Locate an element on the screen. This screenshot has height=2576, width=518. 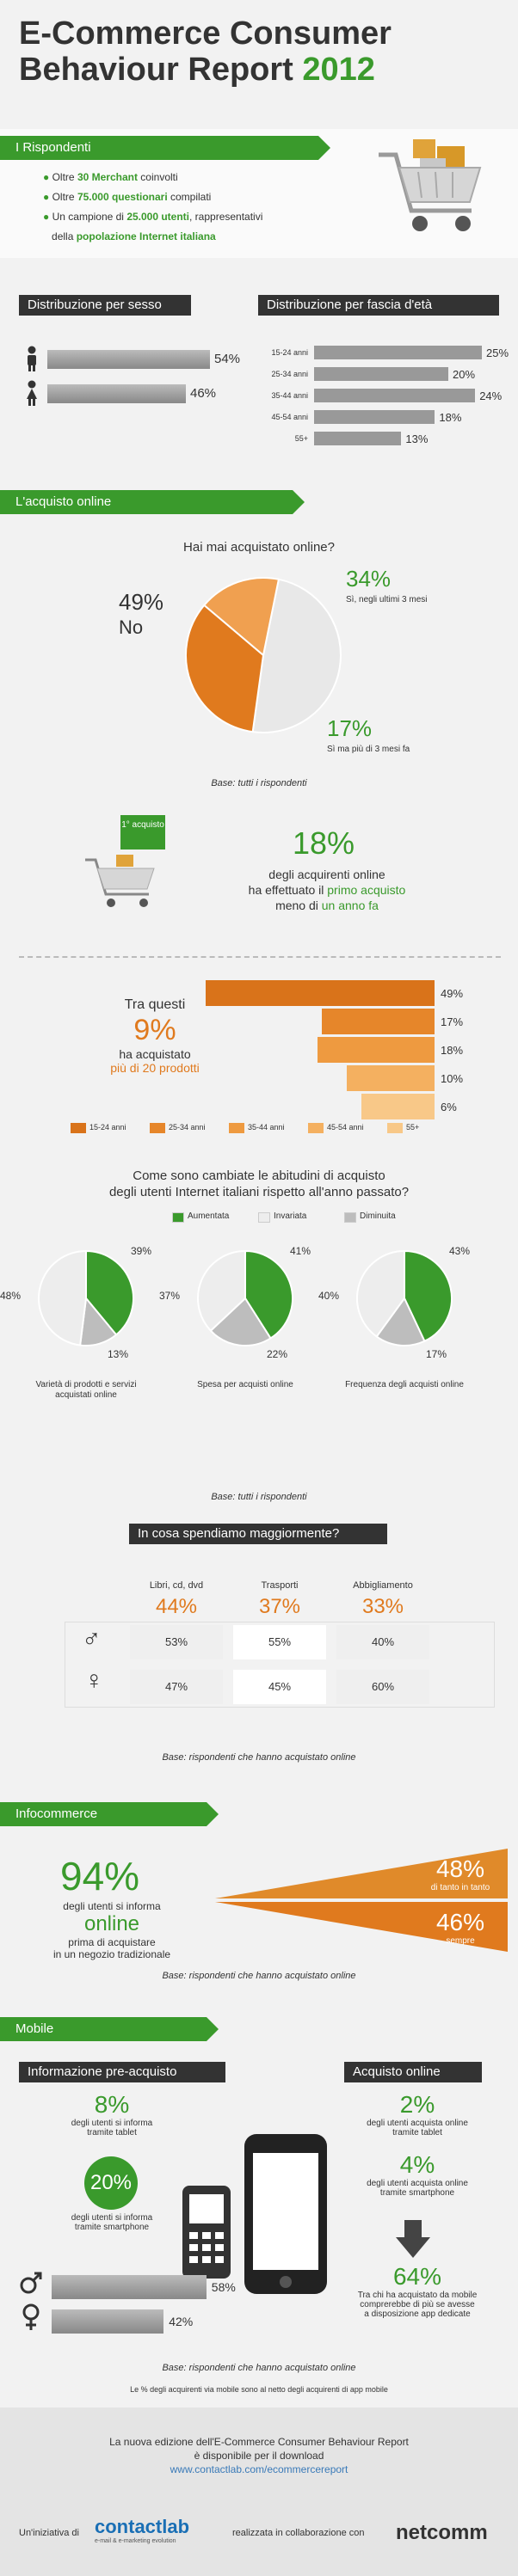
first-line1: degli acquirenti online is located at coordinates (326, 874).